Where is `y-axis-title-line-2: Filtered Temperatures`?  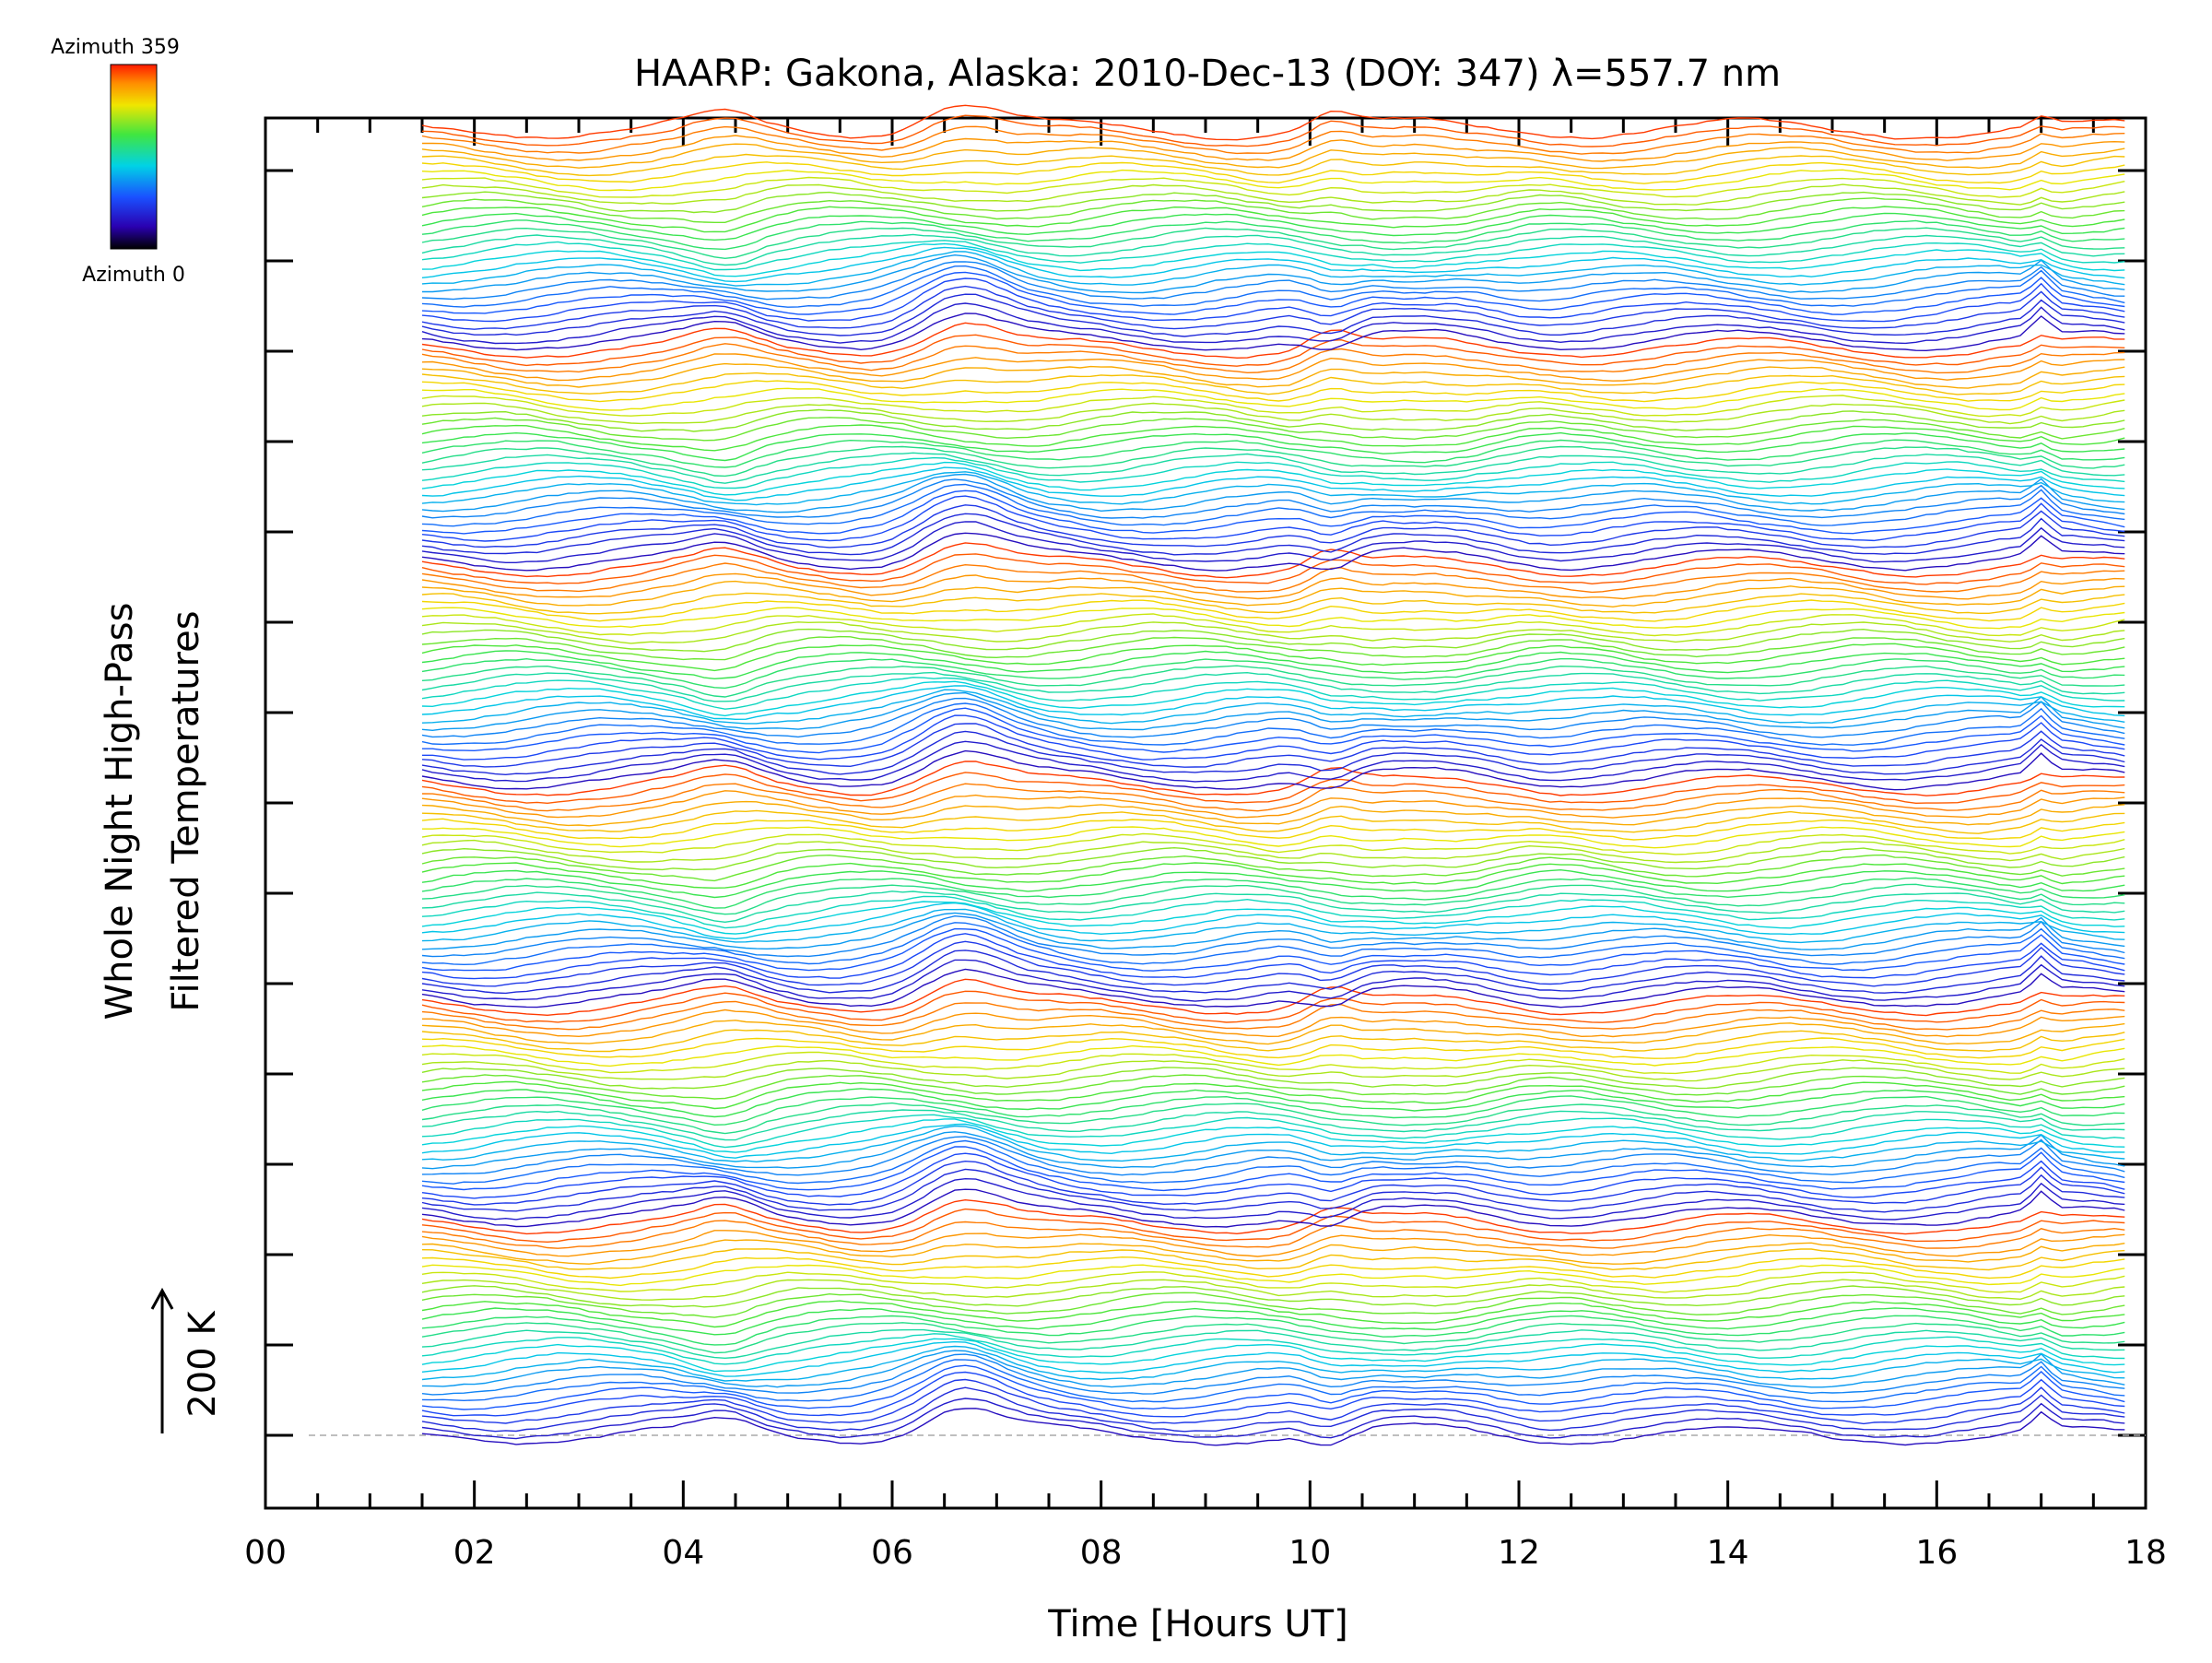 y-axis-title-line-2: Filtered Temperatures is located at coordinates (186, 810).